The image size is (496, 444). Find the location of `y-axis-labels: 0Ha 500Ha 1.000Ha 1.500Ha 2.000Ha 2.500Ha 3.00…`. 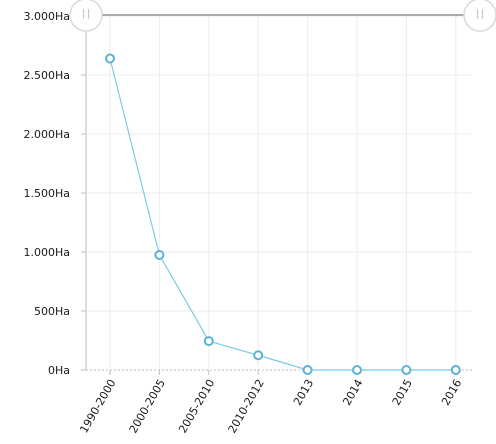

y-axis-labels: 0Ha 500Ha 1.000Ha 1.500Ha 2.000Ha 2.500Ha 3.00… is located at coordinates (46, 193).